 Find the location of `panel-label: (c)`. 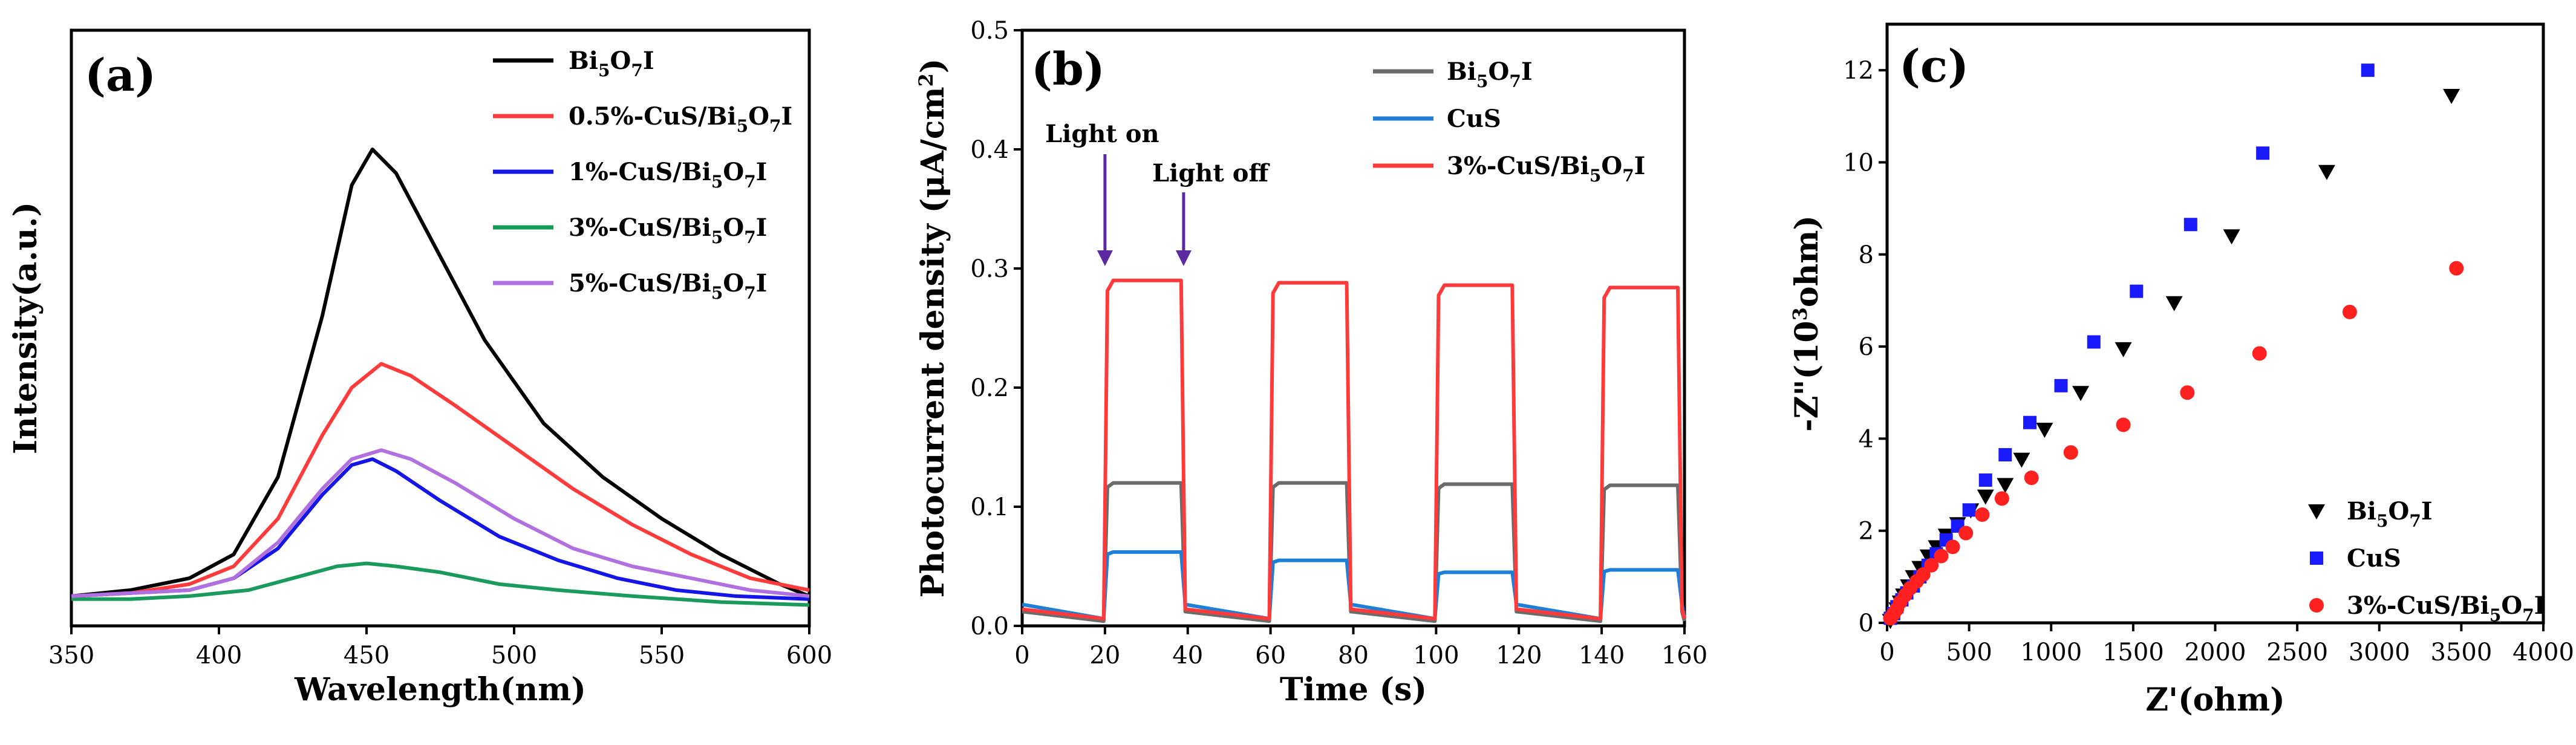

panel-label: (c) is located at coordinates (1934, 67).